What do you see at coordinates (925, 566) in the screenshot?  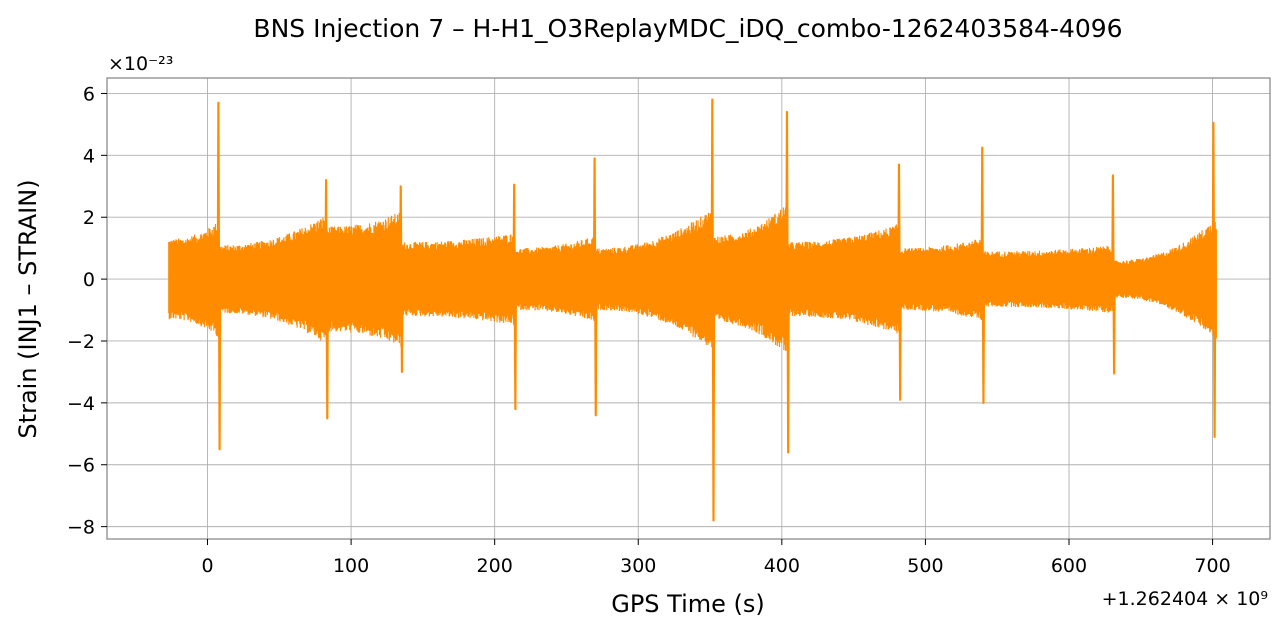 I see `x-tick-label: 500` at bounding box center [925, 566].